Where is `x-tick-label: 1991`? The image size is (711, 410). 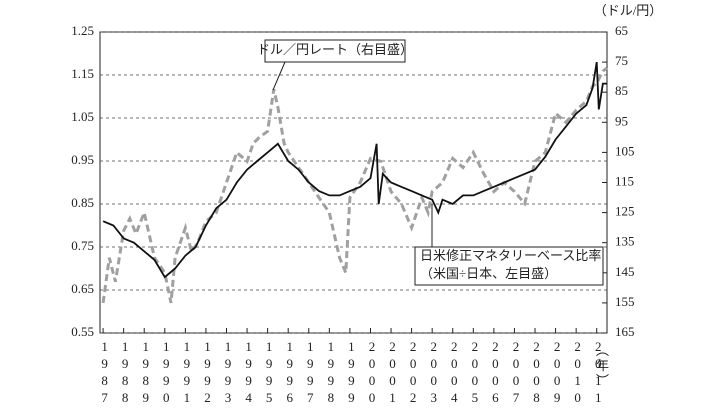
x-tick-label: 1991 is located at coordinates (186, 373).